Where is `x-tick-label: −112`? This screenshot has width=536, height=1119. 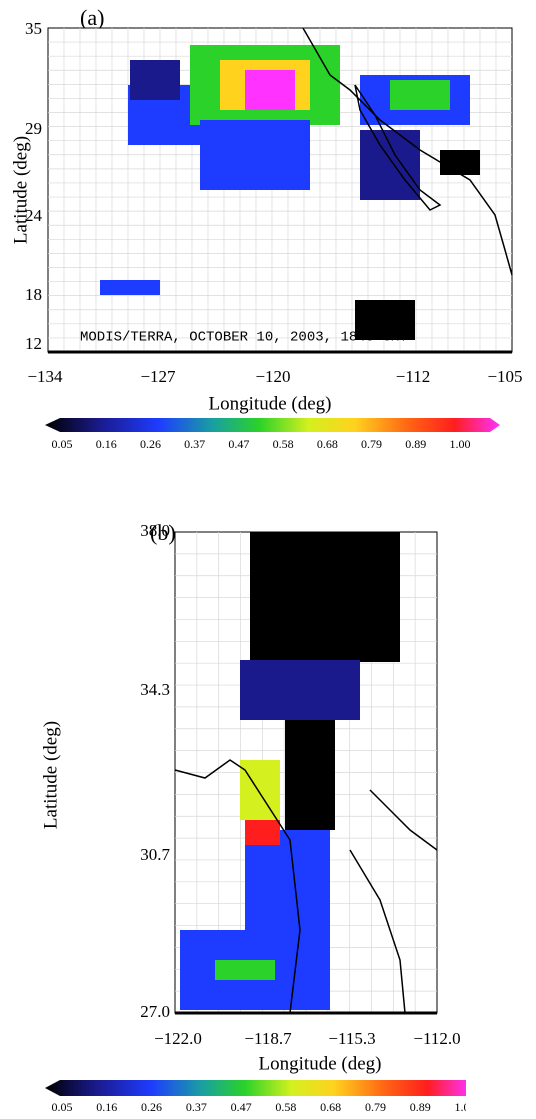 x-tick-label: −112 is located at coordinates (413, 376).